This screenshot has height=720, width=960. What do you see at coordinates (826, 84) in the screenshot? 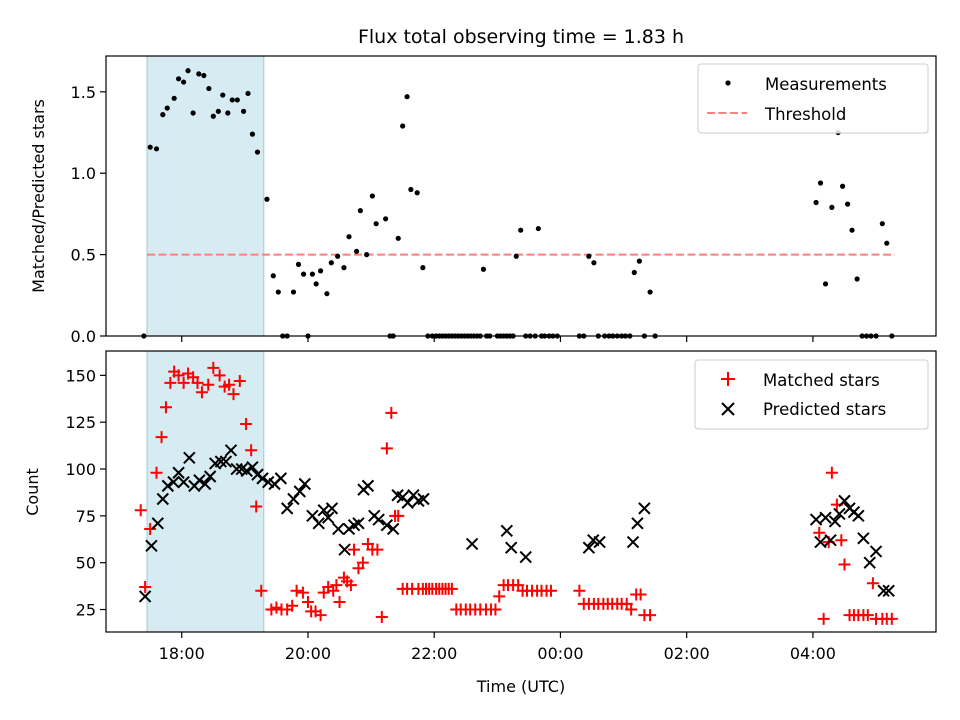
I see `legend-measurements-label: Measurements` at bounding box center [826, 84].